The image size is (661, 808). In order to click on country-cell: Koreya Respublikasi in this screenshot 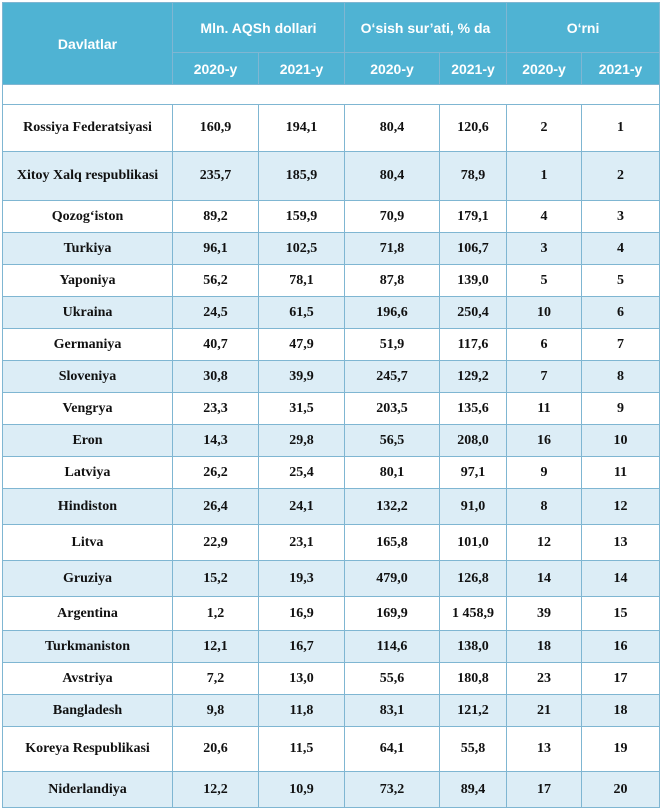, I will do `click(87, 749)`.